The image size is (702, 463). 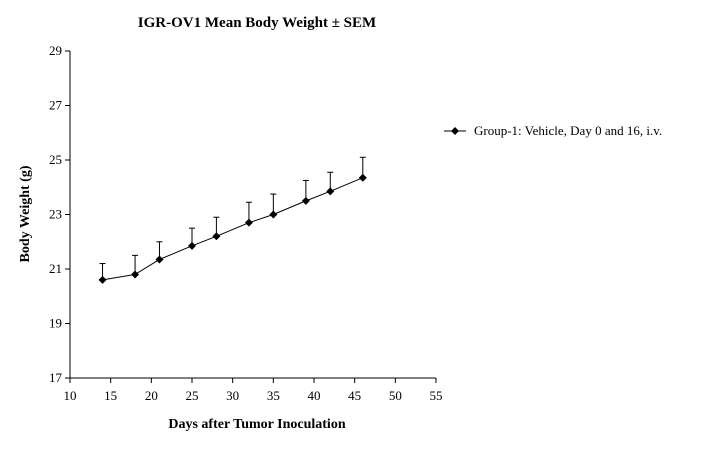 What do you see at coordinates (354, 395) in the screenshot?
I see `x-tick-label: 45` at bounding box center [354, 395].